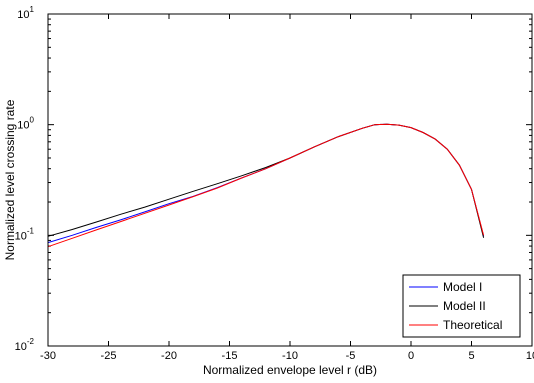 Image resolution: width=534 pixels, height=383 pixels. What do you see at coordinates (471, 356) in the screenshot?
I see `x-tick-label: 5` at bounding box center [471, 356].